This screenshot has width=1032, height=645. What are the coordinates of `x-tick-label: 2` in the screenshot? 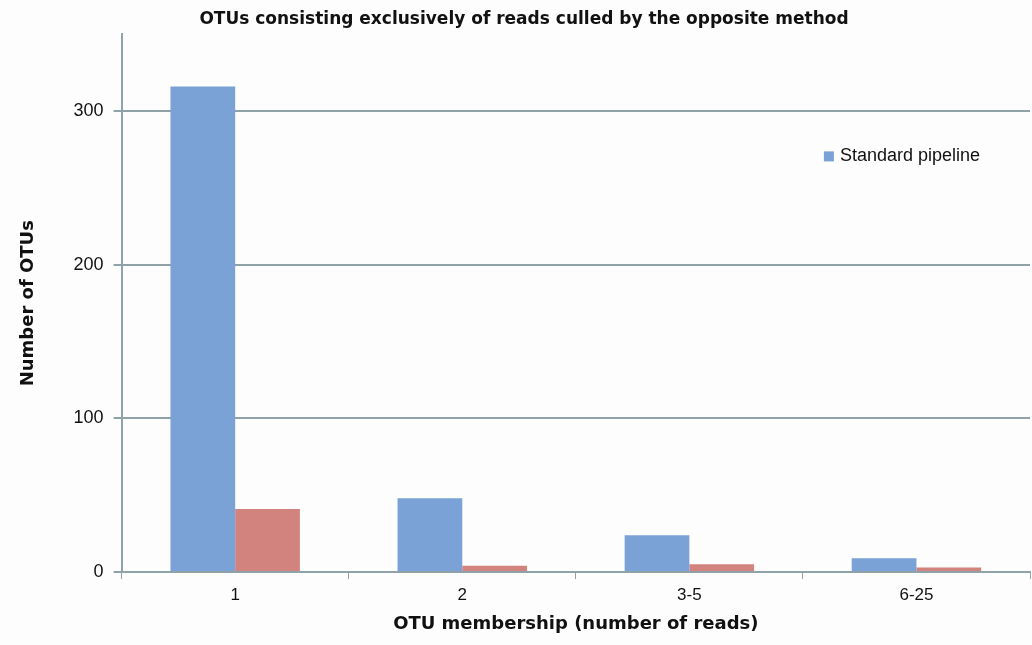 It's located at (462, 594).